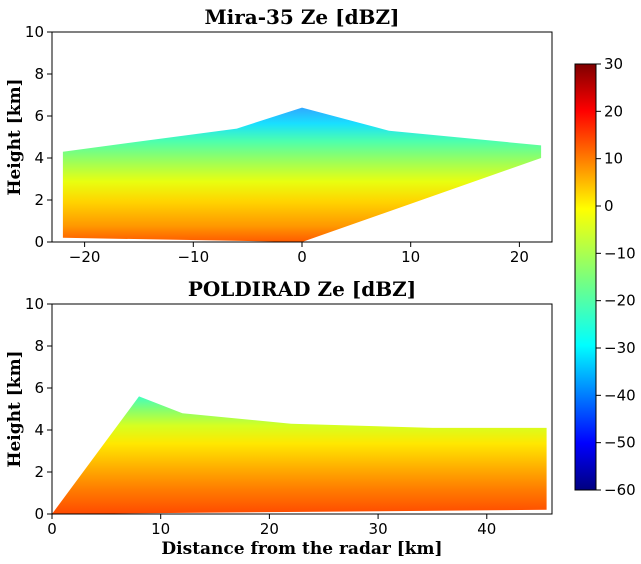  Describe the element at coordinates (38, 137) in the screenshot. I see `mira-y-ticks: 0 2 4 6 8 10` at that location.